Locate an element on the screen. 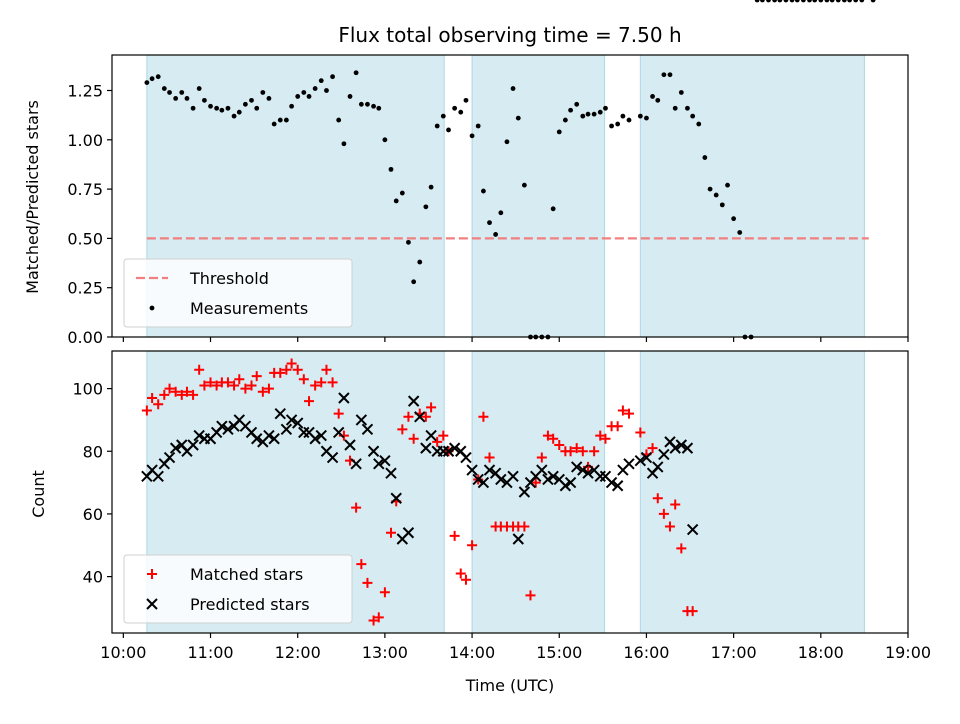  x-tick-label: 14:00 is located at coordinates (472, 652).